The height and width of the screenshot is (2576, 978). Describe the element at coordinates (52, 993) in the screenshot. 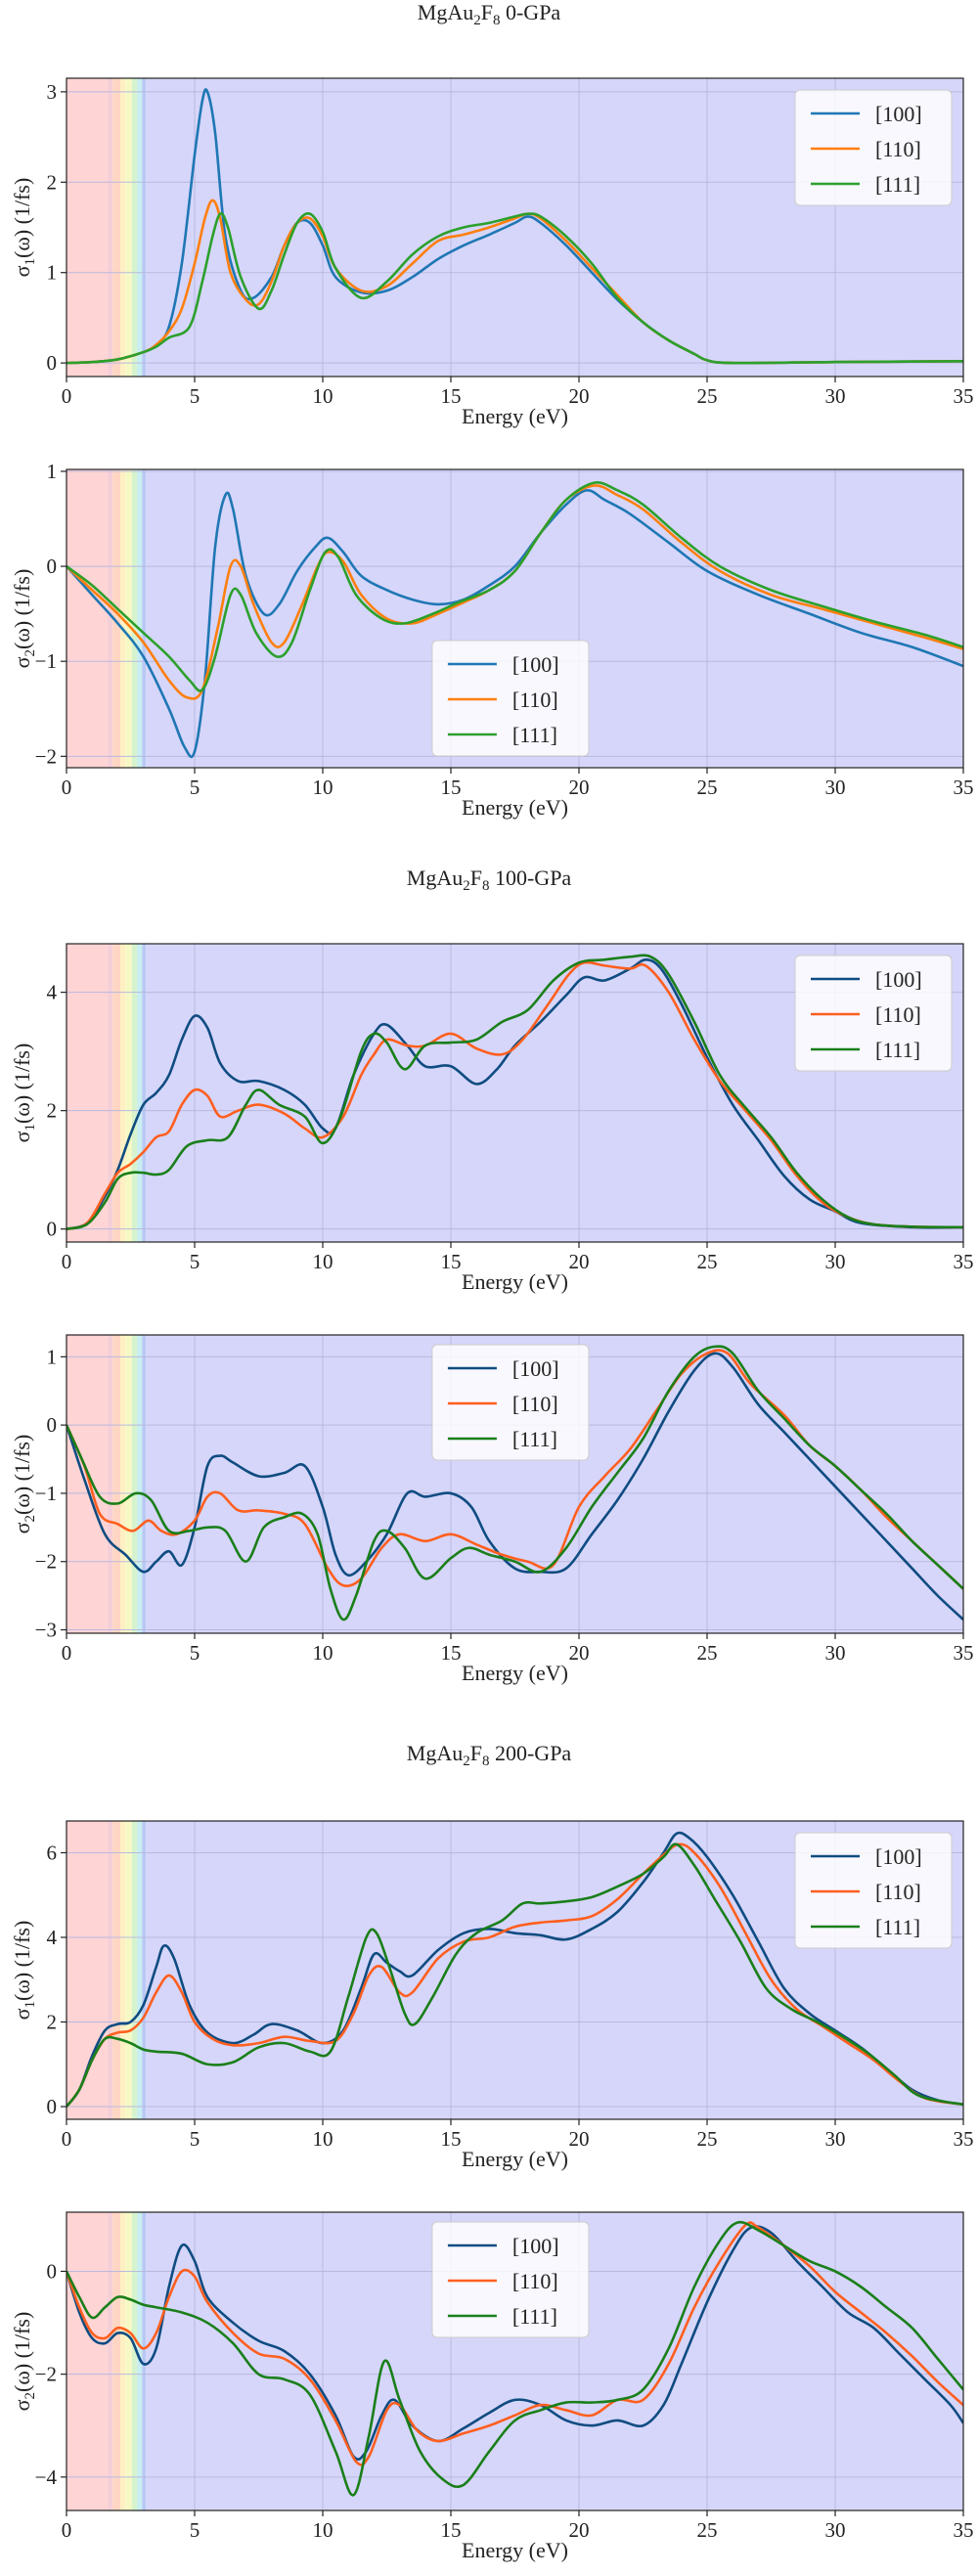

I see `y-tick-label: 4` at that location.